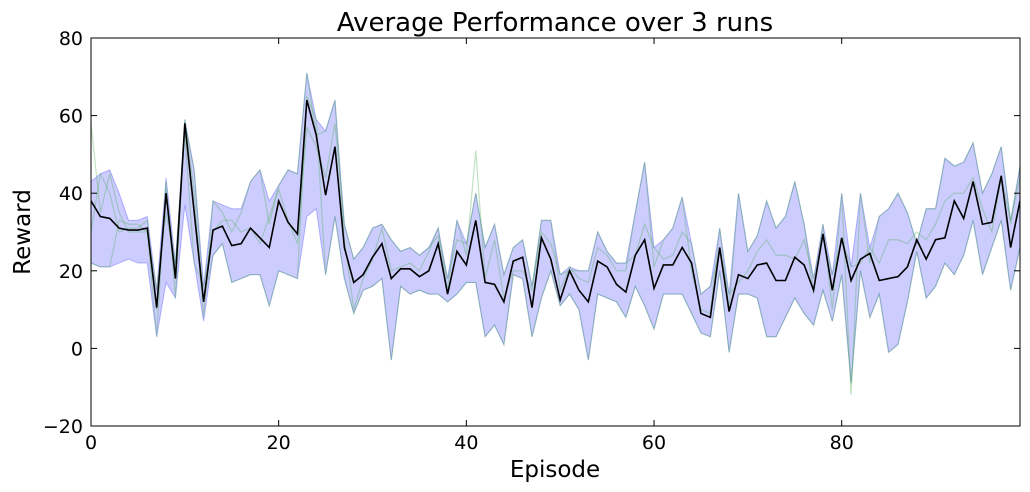  I want to click on y-tick-label-80: 80, so click(71, 39).